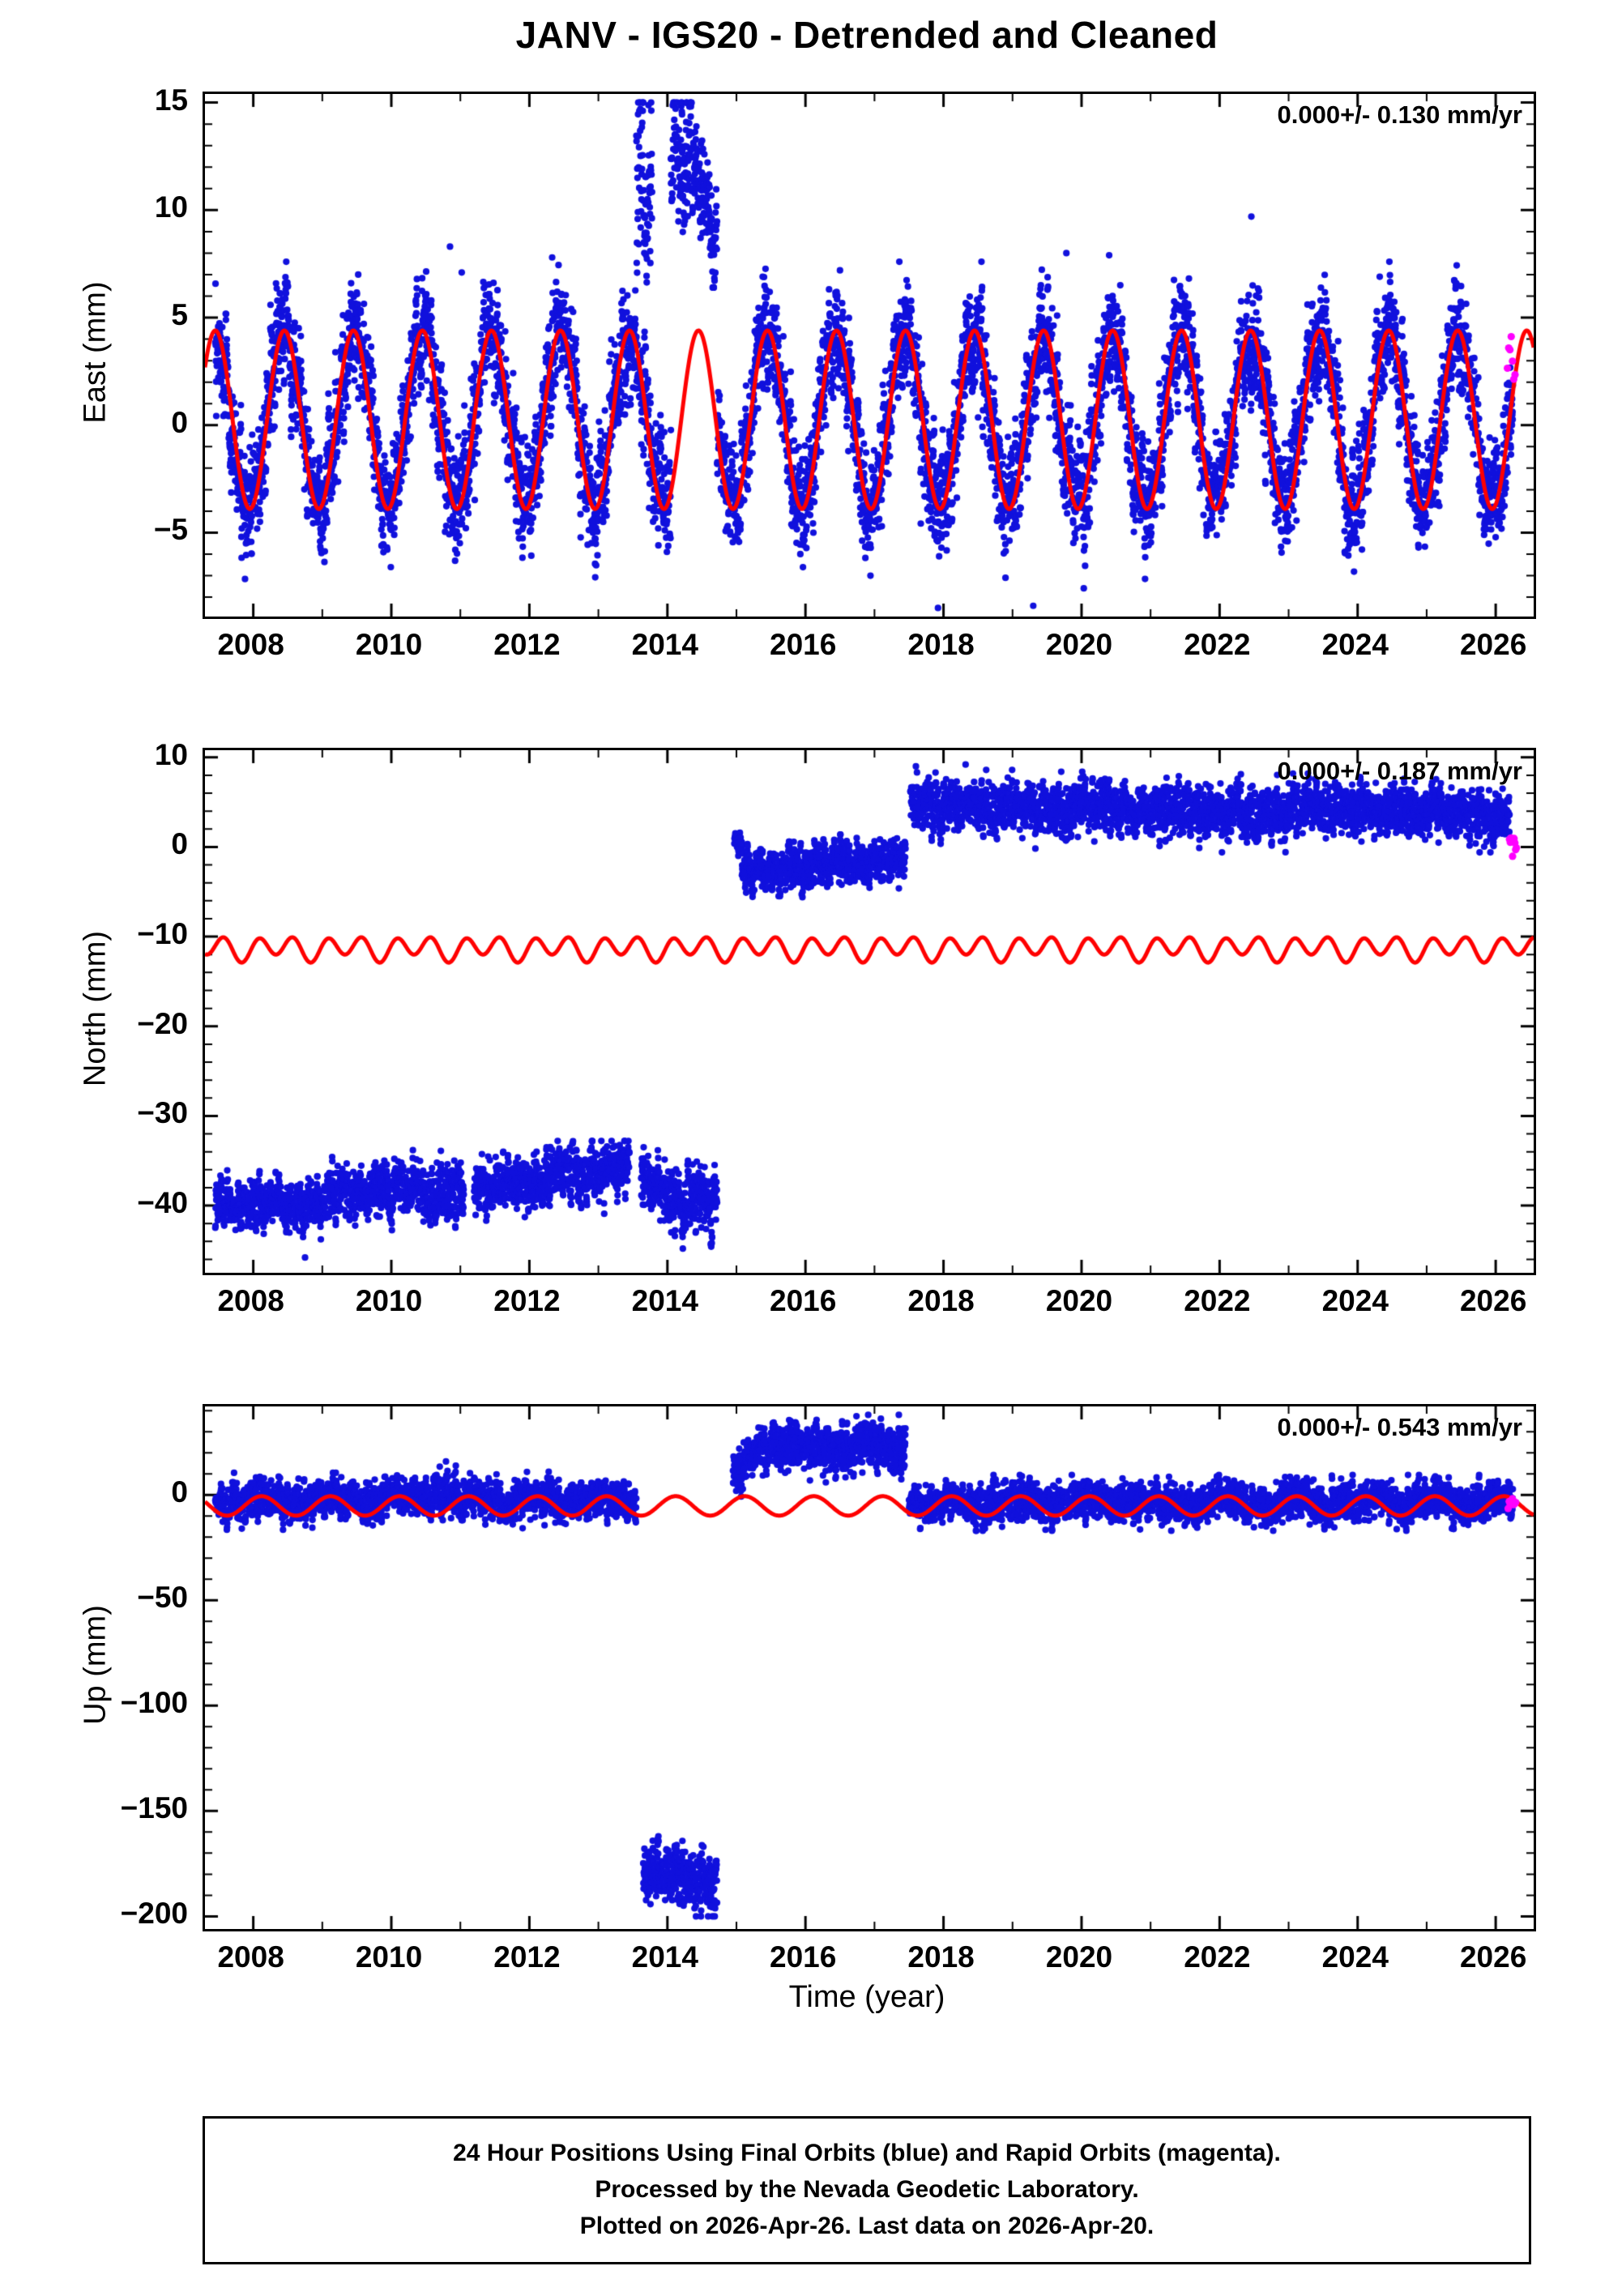 This screenshot has height=2296, width=1609. I want to click on east-rate-annotation: 0.000+/- 0.130 mm/yr, so click(1399, 114).